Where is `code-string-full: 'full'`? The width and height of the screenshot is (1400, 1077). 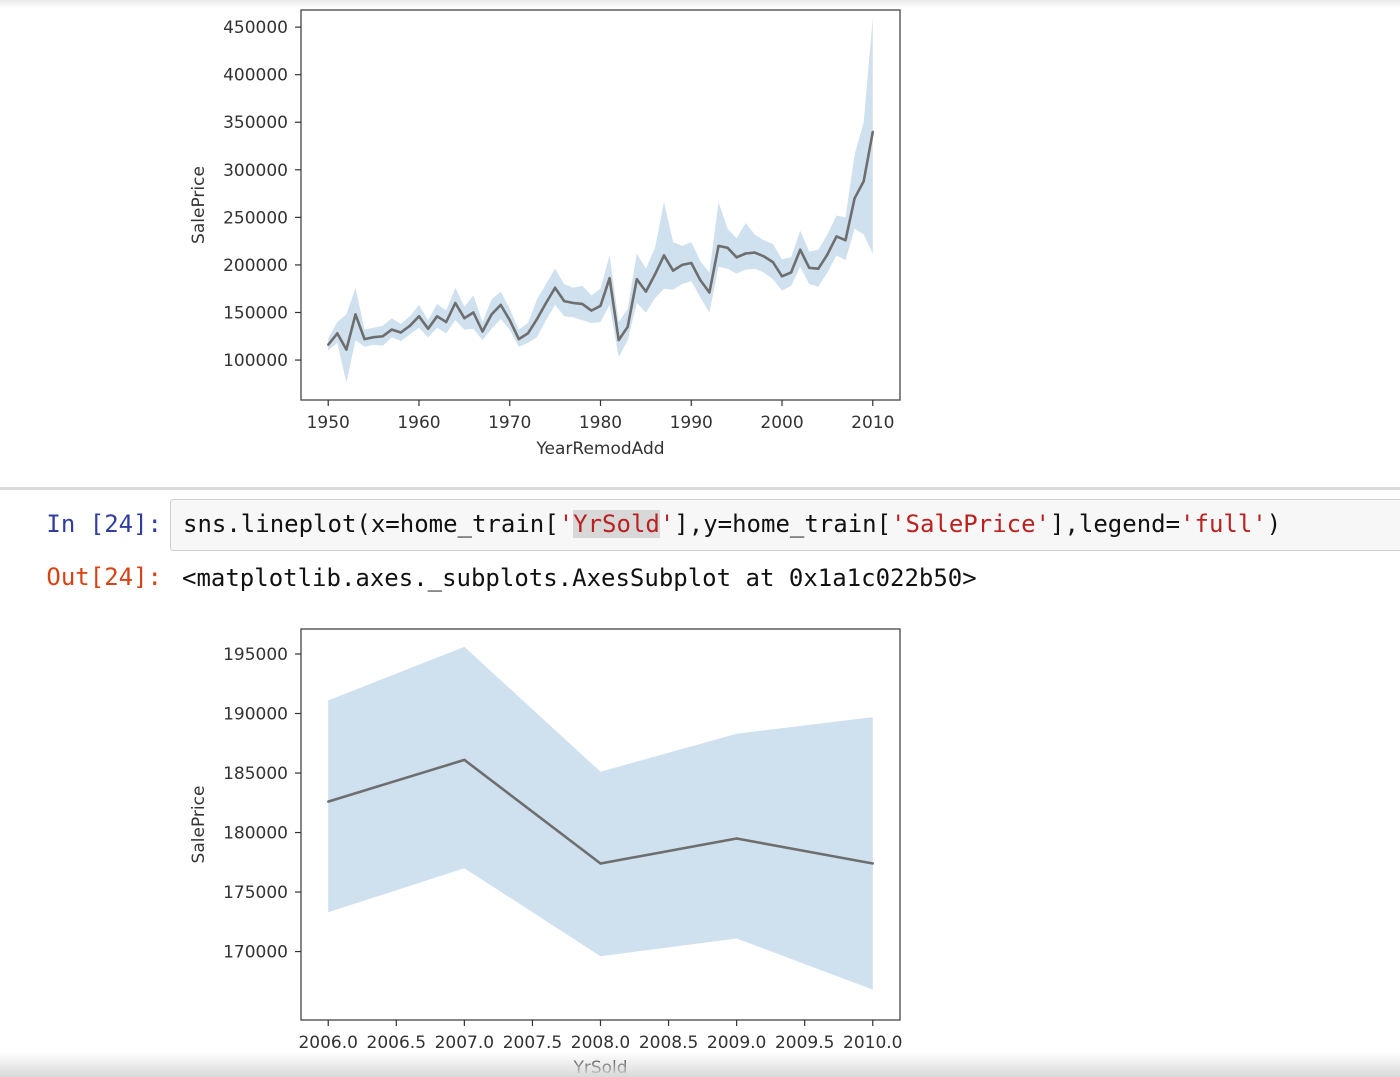
code-string-full: 'full' is located at coordinates (1223, 524).